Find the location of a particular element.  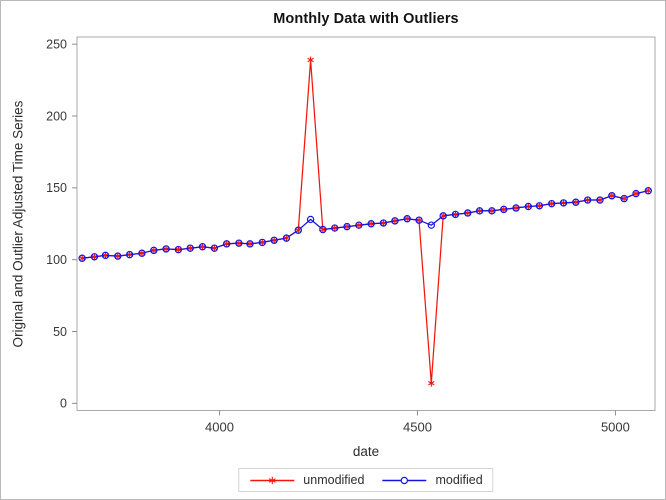

y-tick-label: 50 is located at coordinates (60, 332).